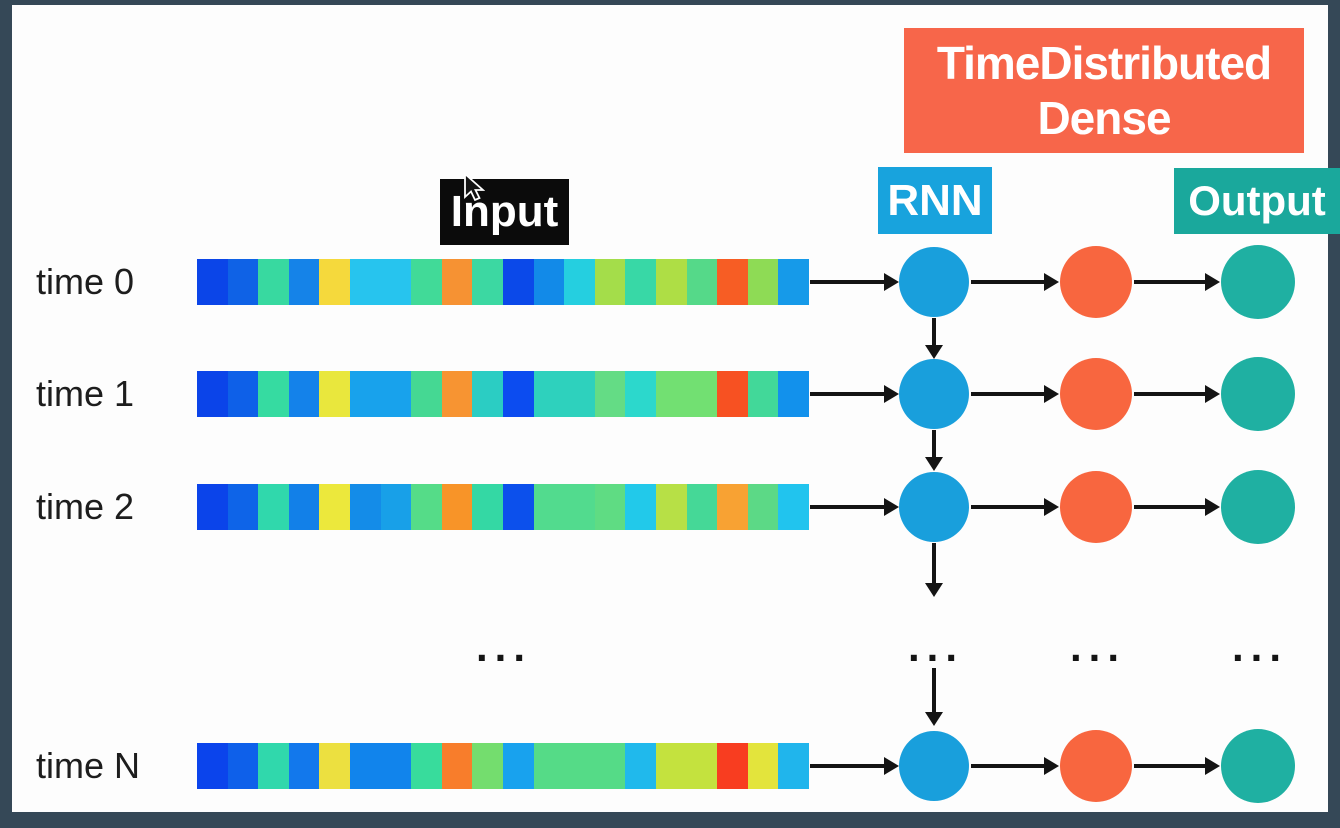 The width and height of the screenshot is (1340, 828). What do you see at coordinates (88, 765) in the screenshot?
I see `row-label-time-N: time N` at bounding box center [88, 765].